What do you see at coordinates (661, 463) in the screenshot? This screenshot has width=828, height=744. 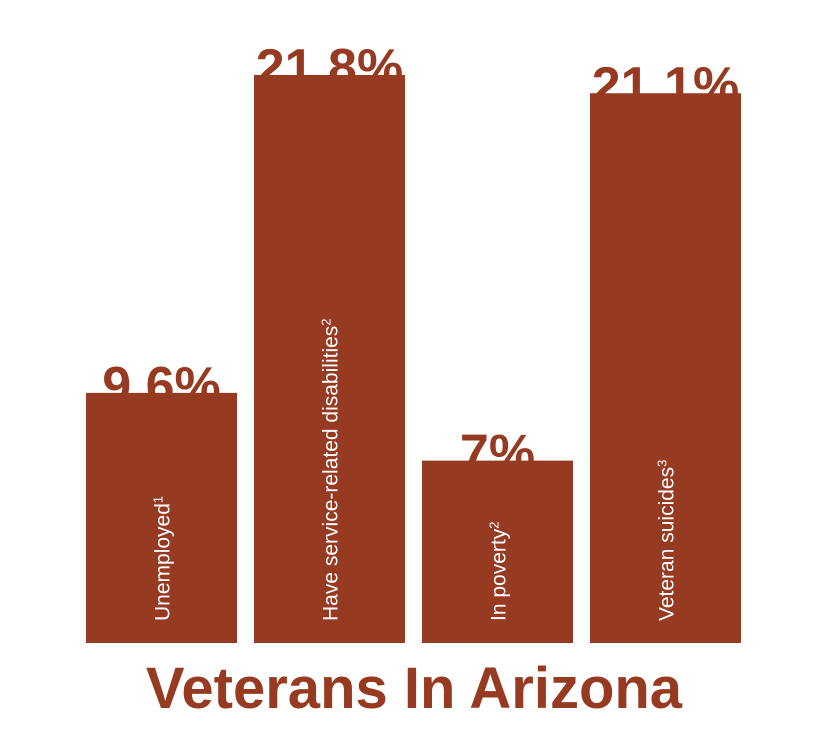 I see `footnote-marker: 3` at bounding box center [661, 463].